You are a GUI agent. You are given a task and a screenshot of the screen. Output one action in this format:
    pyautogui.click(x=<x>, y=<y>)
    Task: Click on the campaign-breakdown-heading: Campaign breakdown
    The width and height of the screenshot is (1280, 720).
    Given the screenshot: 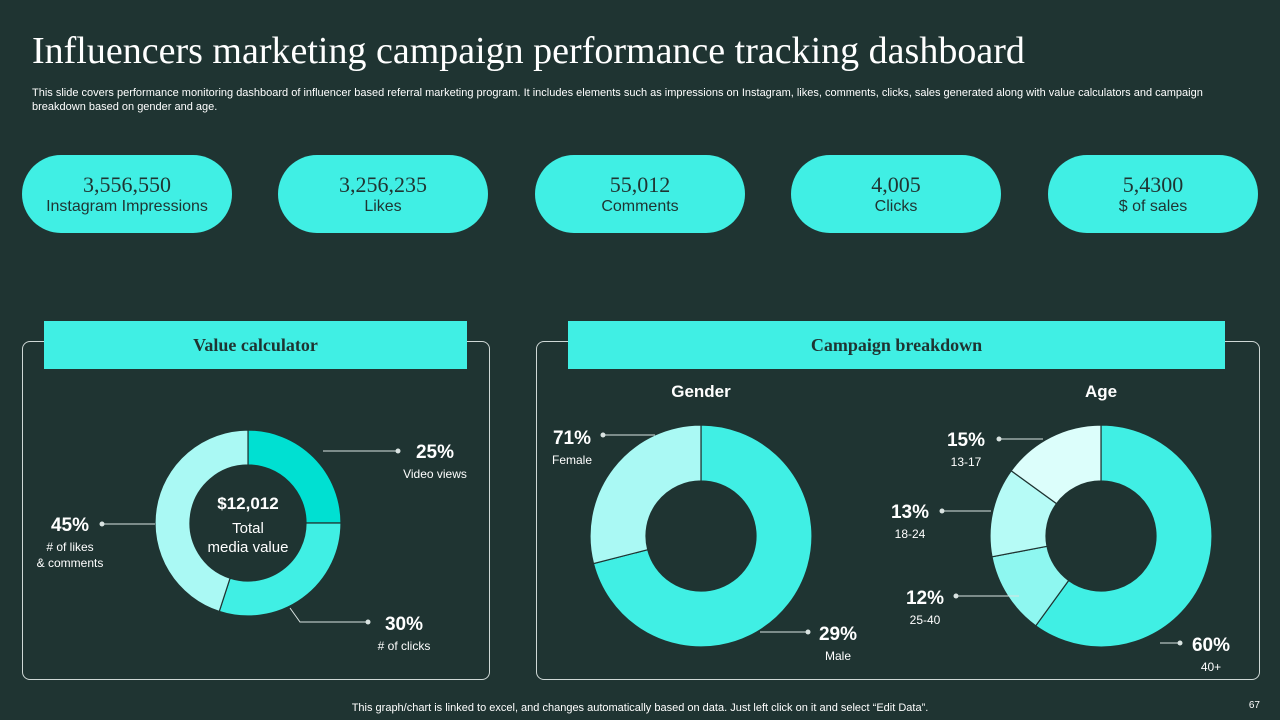 What is the action you would take?
    pyautogui.click(x=896, y=345)
    